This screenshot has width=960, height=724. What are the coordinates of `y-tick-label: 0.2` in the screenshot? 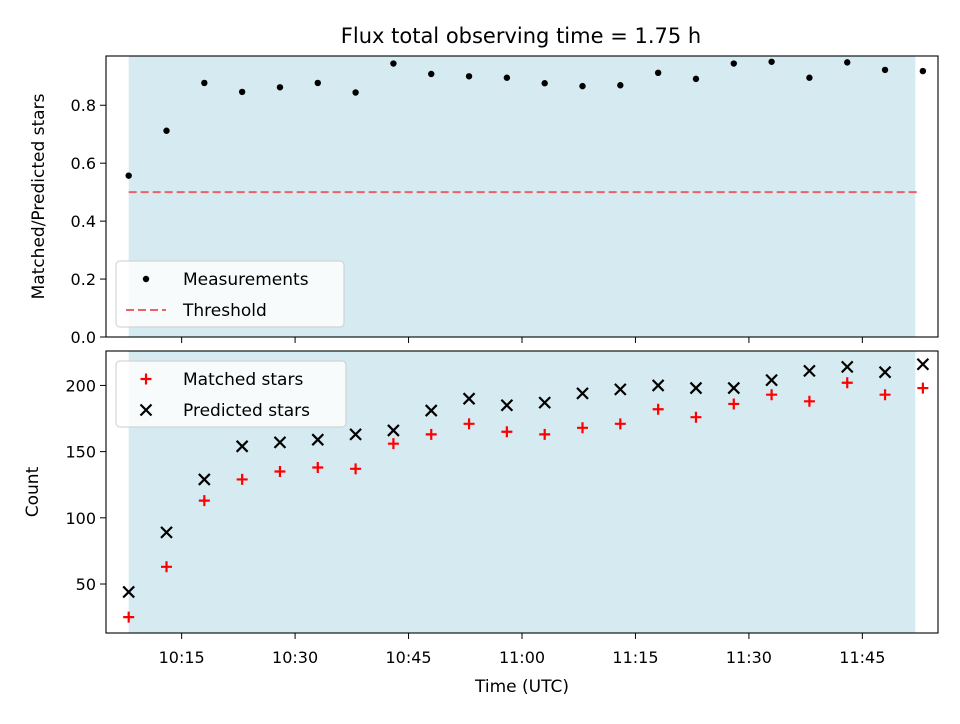 It's located at (83, 279).